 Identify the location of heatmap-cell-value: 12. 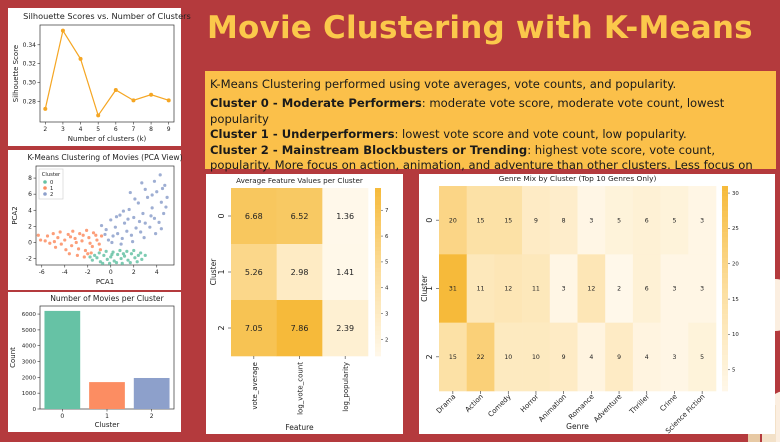
(591, 289).